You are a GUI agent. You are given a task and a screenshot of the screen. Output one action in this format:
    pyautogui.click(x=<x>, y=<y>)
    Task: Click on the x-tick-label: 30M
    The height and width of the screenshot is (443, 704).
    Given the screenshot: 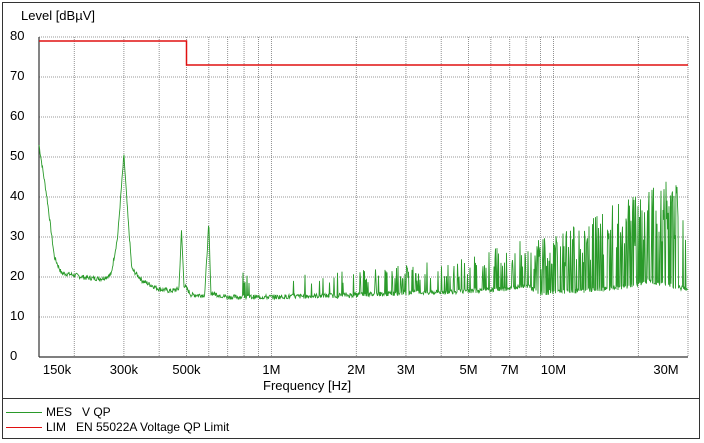 What is the action you would take?
    pyautogui.click(x=666, y=369)
    